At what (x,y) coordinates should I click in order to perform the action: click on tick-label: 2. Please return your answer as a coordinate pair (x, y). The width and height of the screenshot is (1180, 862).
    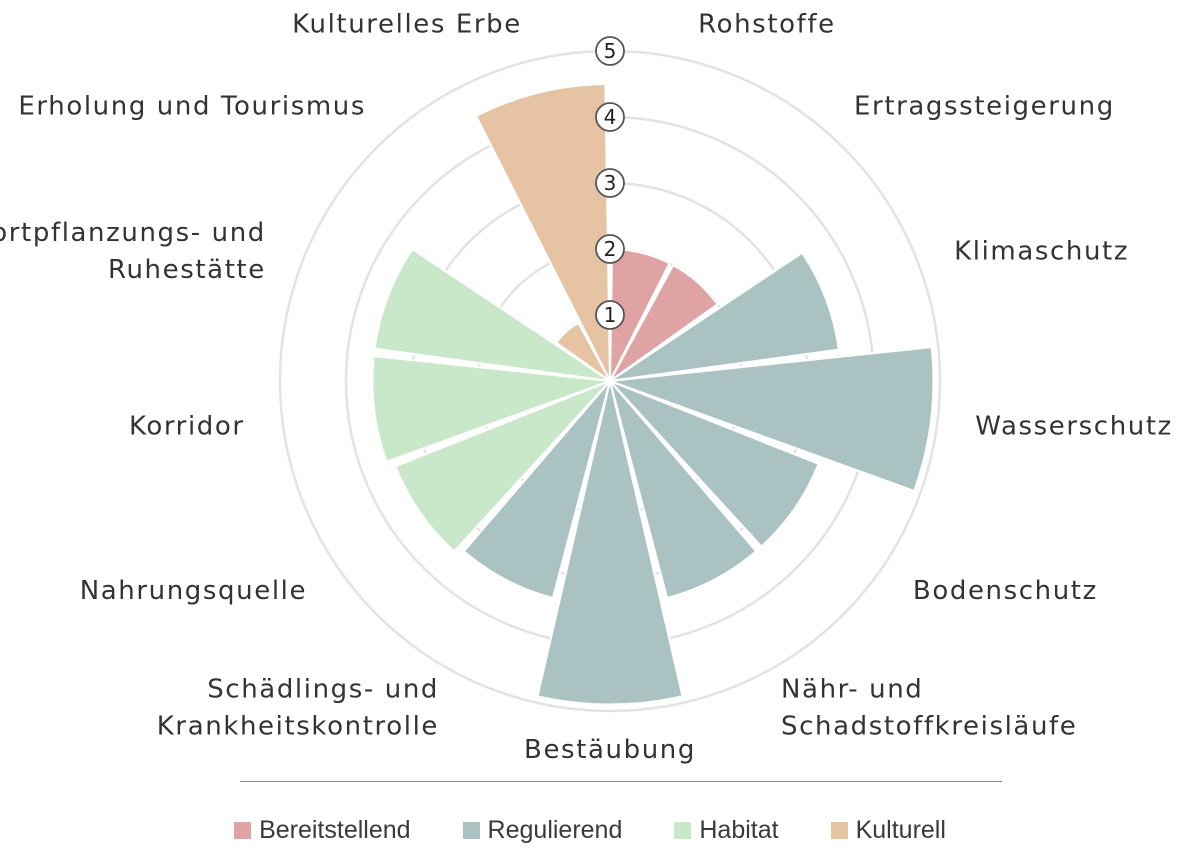
    Looking at the image, I should click on (610, 249).